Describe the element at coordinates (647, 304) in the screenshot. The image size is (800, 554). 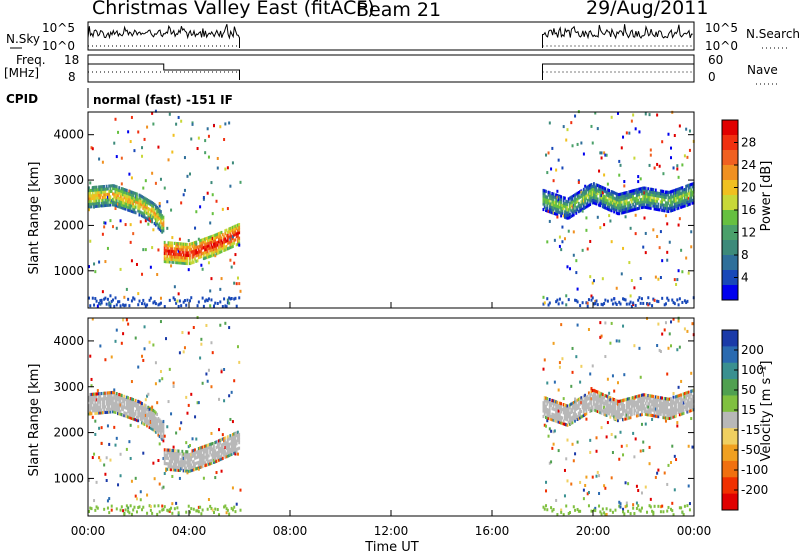
I see `near-range-cell` at that location.